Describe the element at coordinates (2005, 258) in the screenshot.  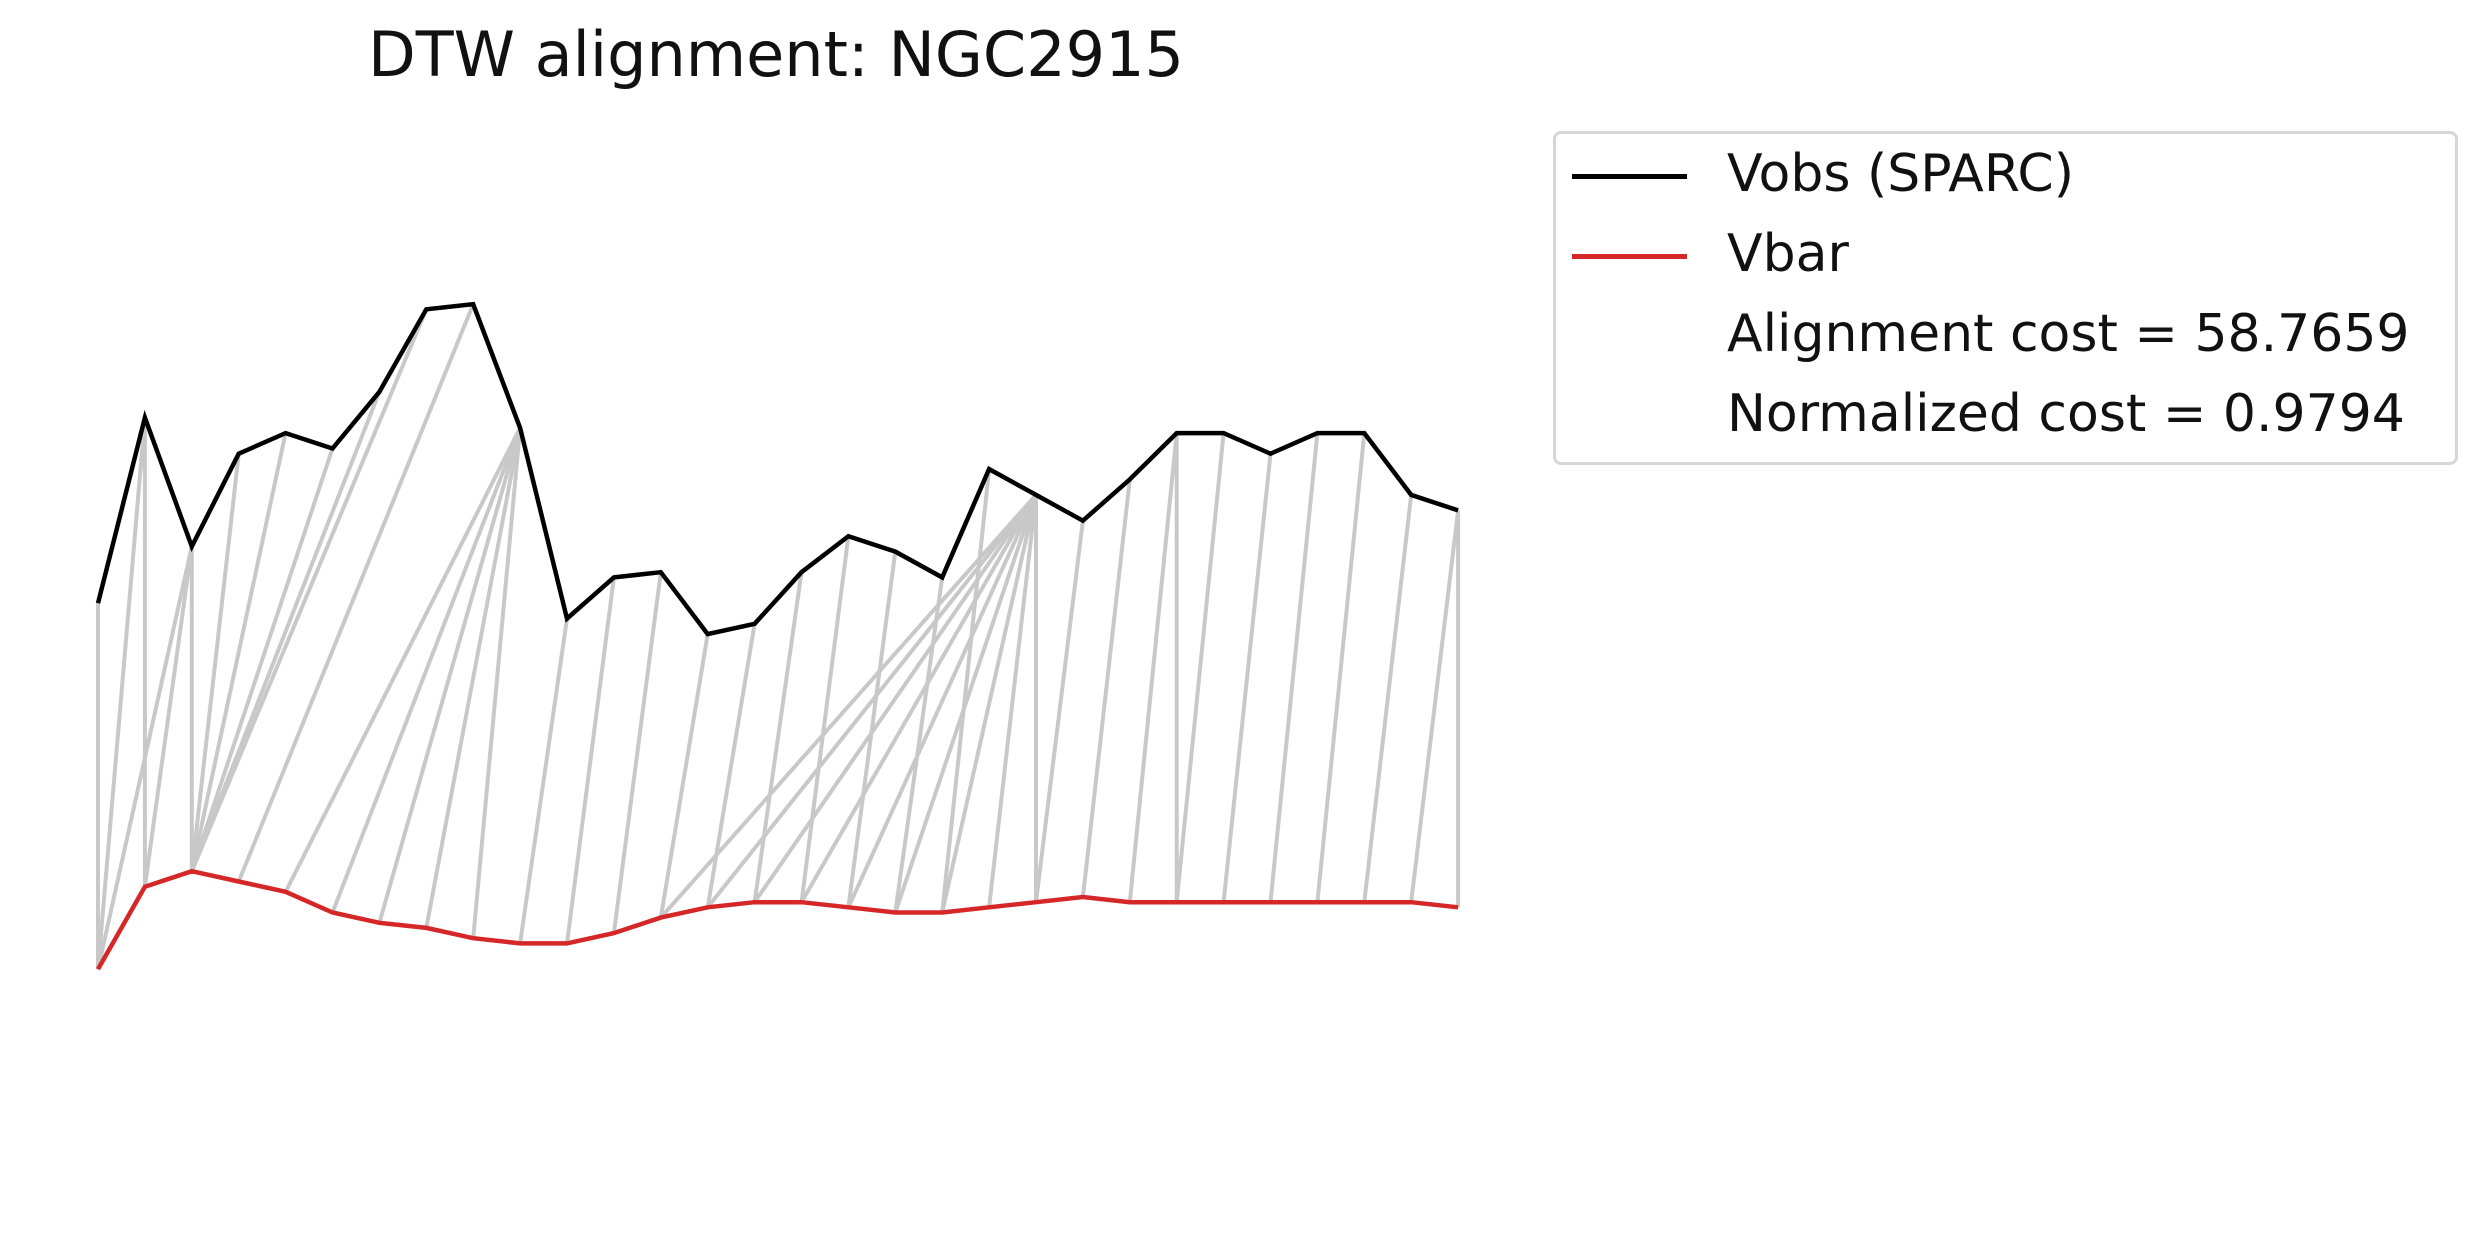
I see `legend-item-vbar: Vbar` at that location.